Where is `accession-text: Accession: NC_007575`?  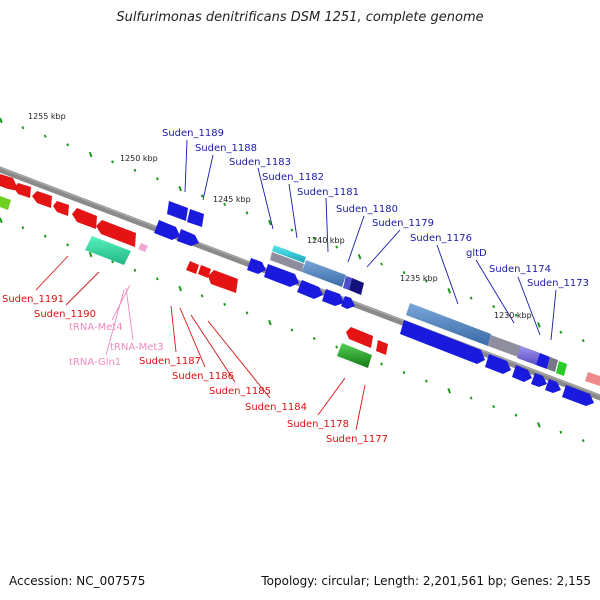
accession-text: Accession: NC_007575 is located at coordinates (77, 581).